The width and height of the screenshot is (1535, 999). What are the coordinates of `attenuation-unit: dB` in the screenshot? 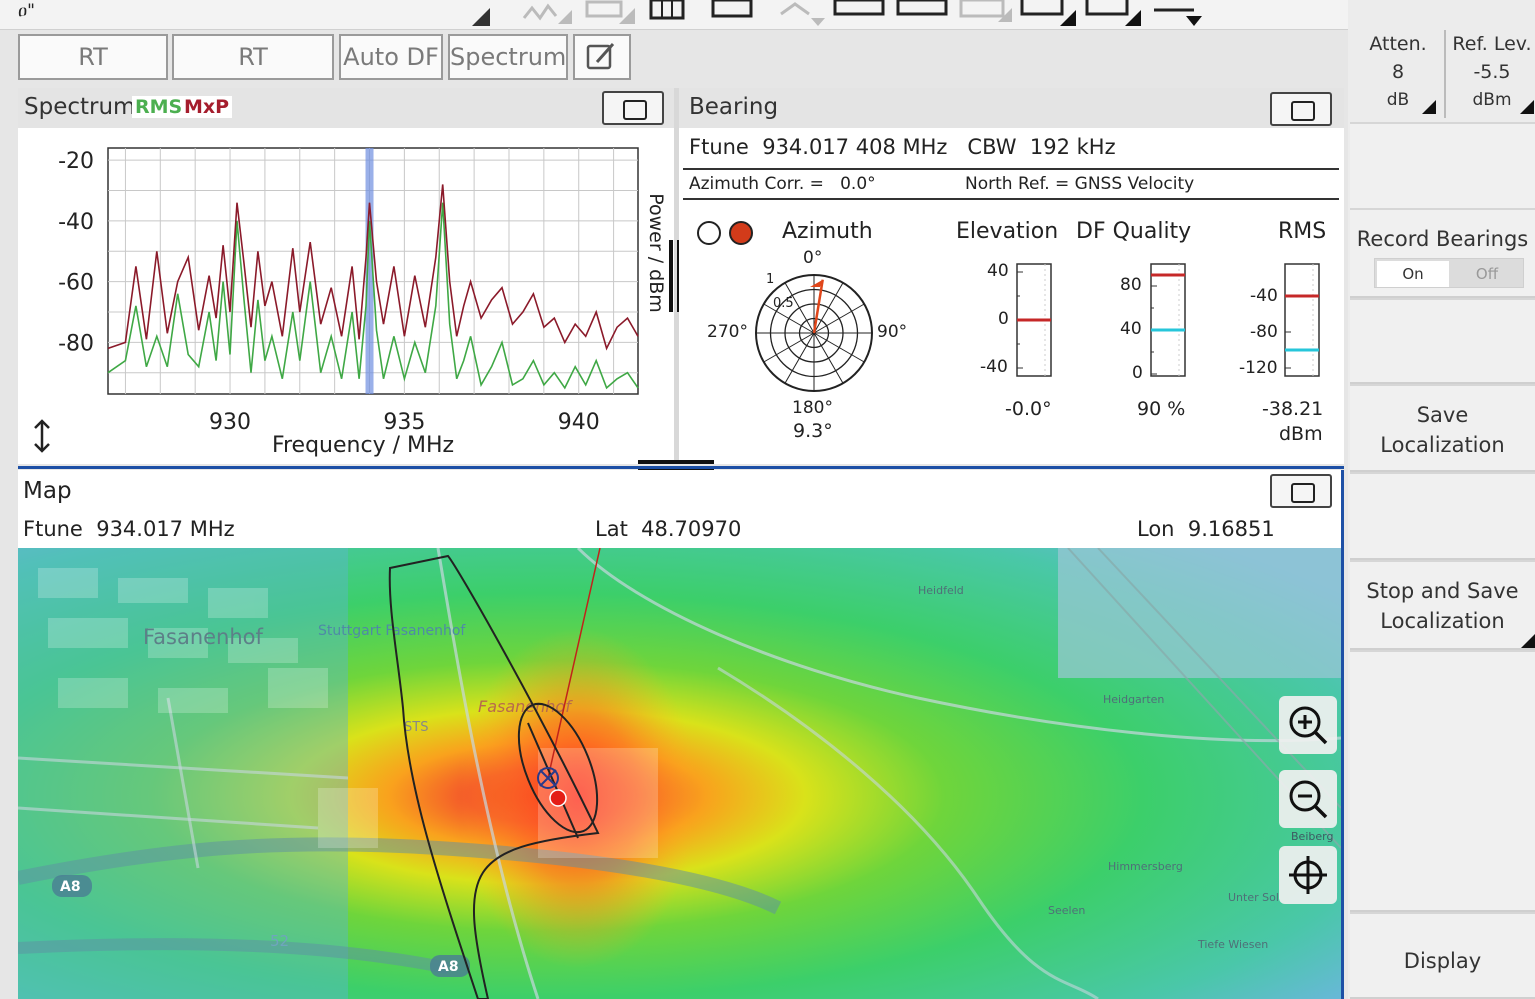 It's located at (1398, 100).